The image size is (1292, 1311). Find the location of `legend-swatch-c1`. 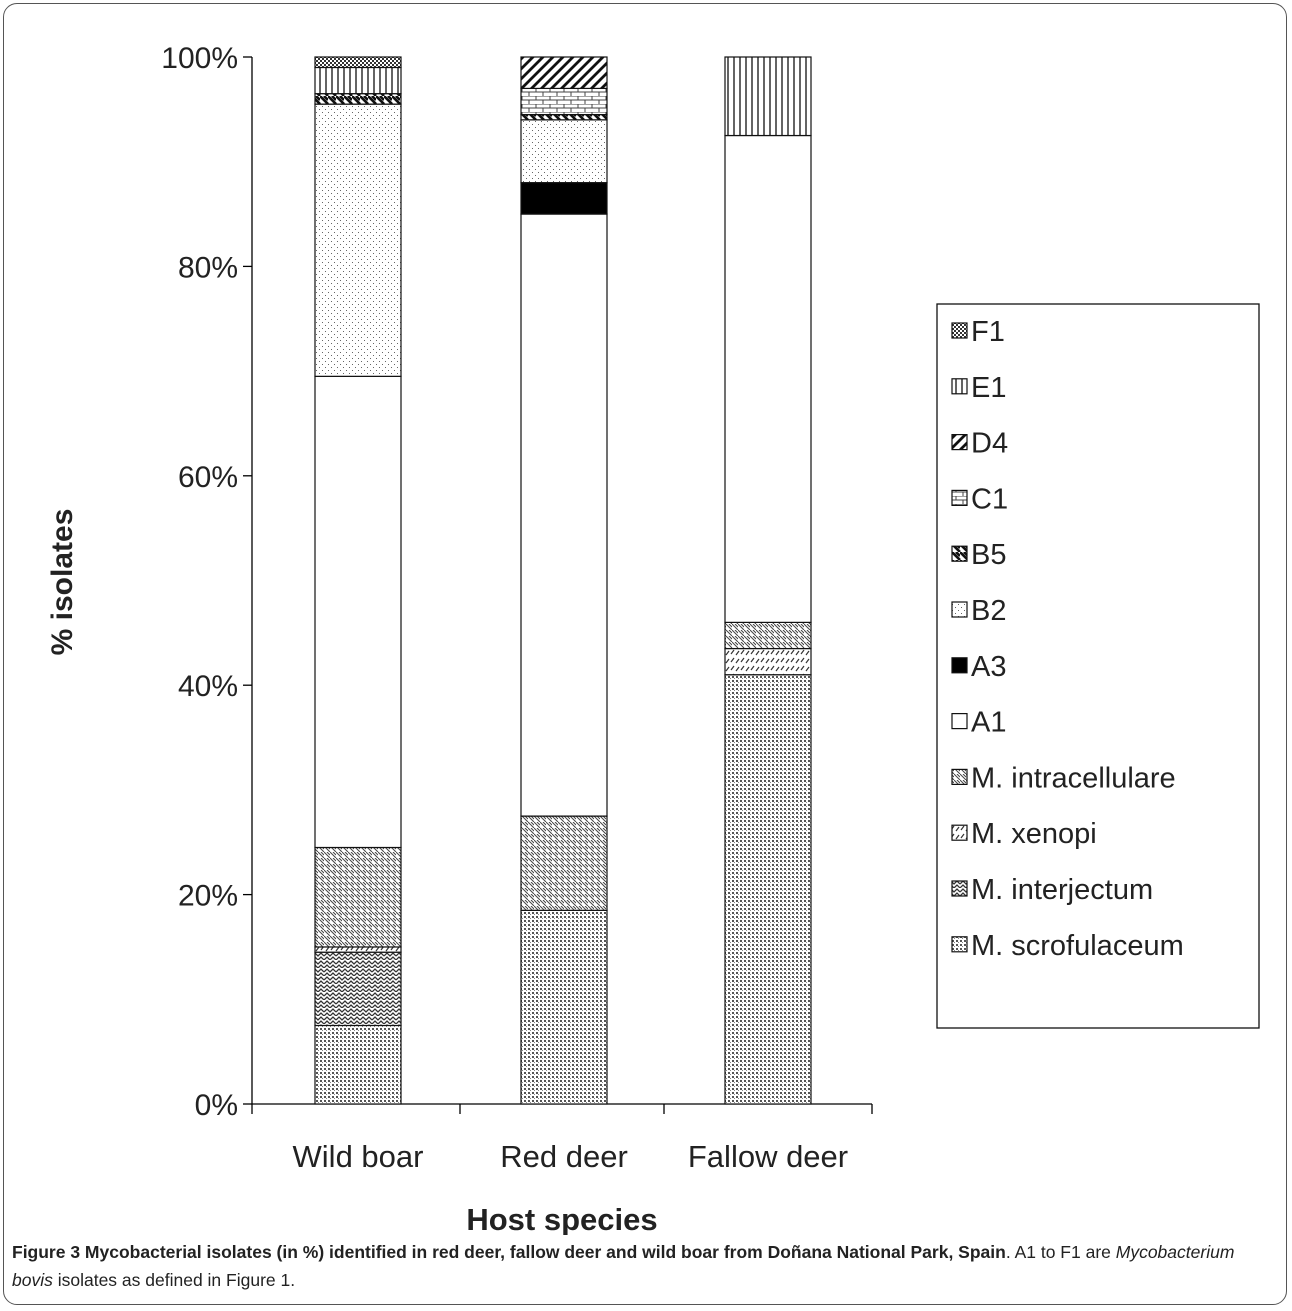

legend-swatch-c1 is located at coordinates (959, 497).